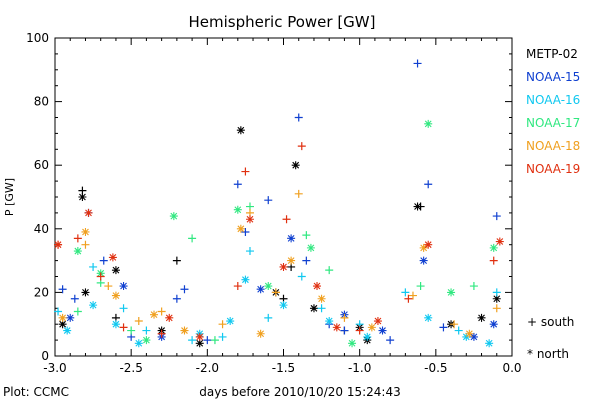  Describe the element at coordinates (41, 292) in the screenshot. I see `y-tick-label: 20` at that location.